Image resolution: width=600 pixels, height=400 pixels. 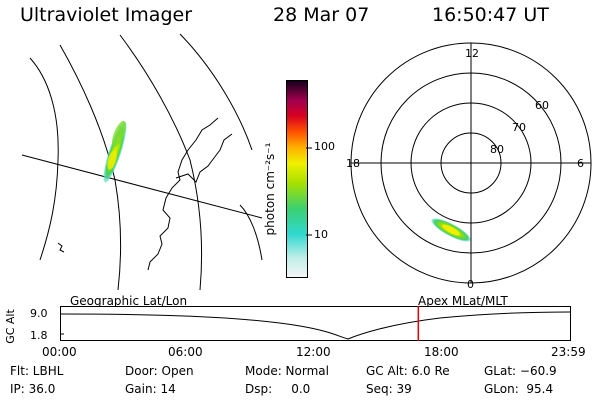 What do you see at coordinates (297, 179) in the screenshot?
I see `colorbar-scale` at bounding box center [297, 179].